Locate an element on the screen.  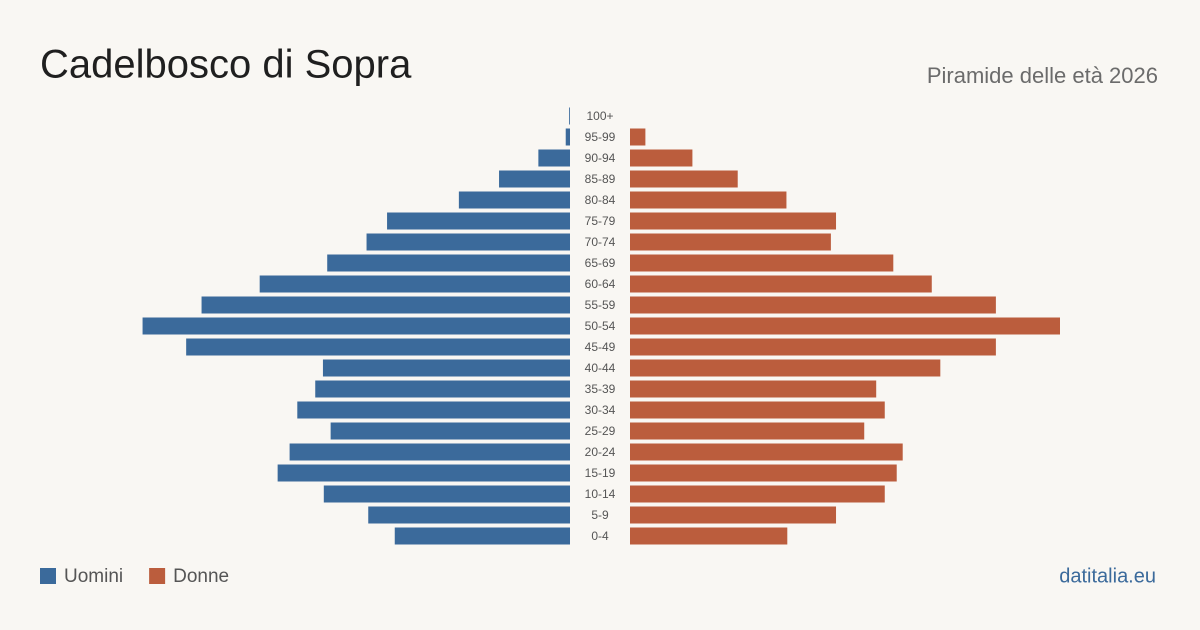
age-label: 100+ is located at coordinates (599, 116).